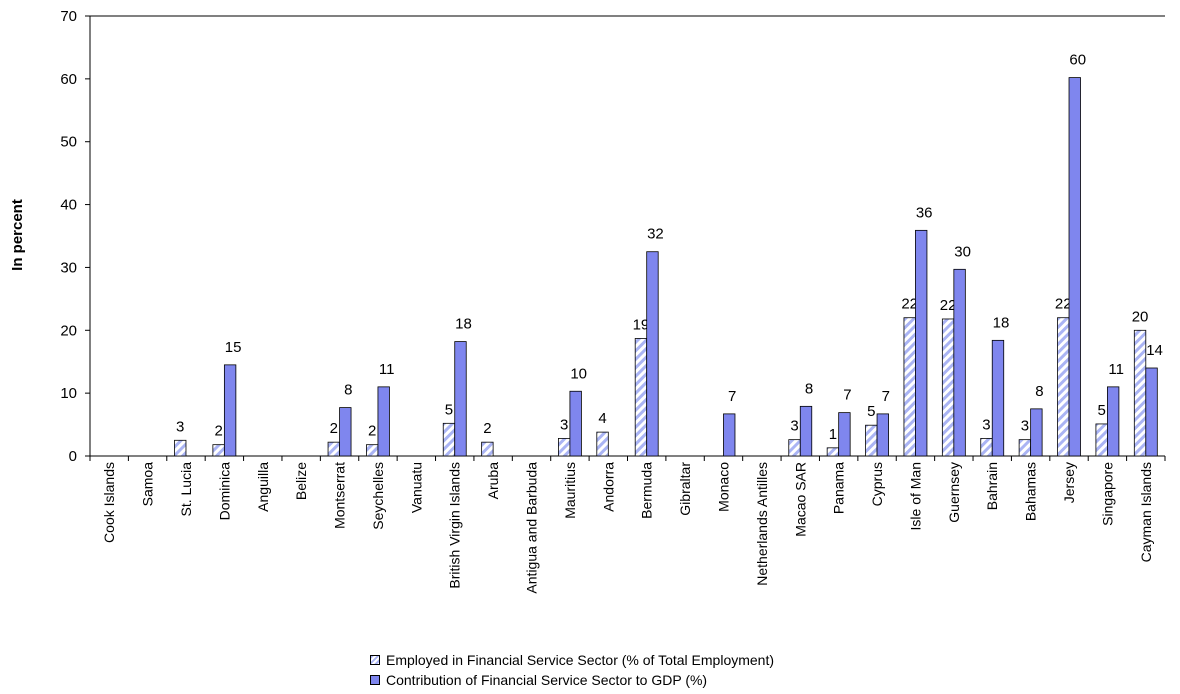 This screenshot has height=694, width=1180. Describe the element at coordinates (68, 393) in the screenshot. I see `y-tick-label: 10` at that location.